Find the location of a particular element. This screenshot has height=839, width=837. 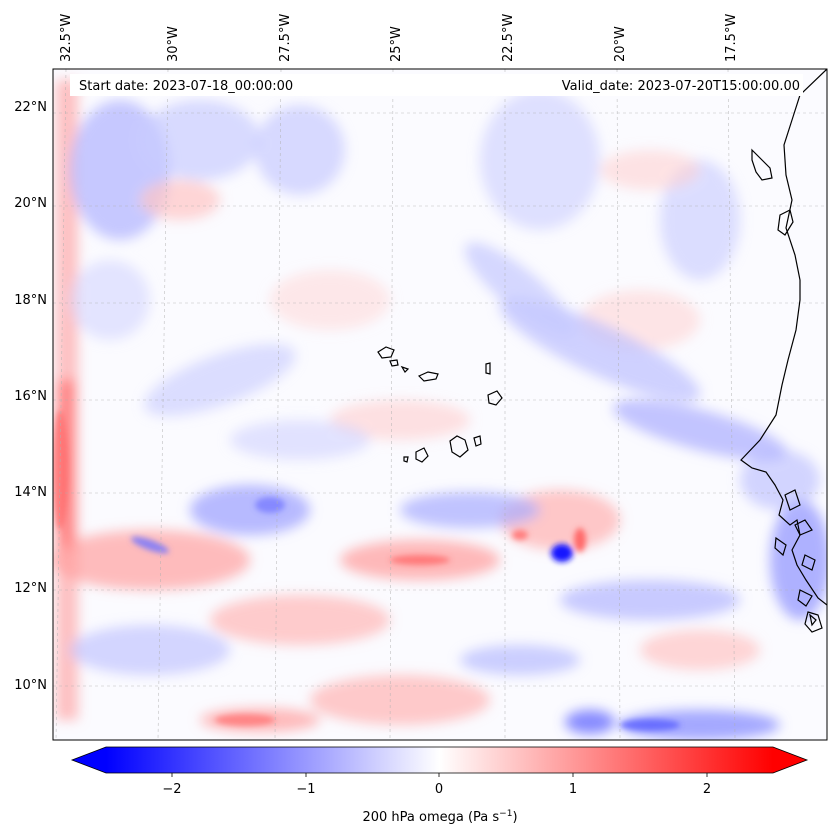

lon-label: 27.5°W is located at coordinates (285, 38).